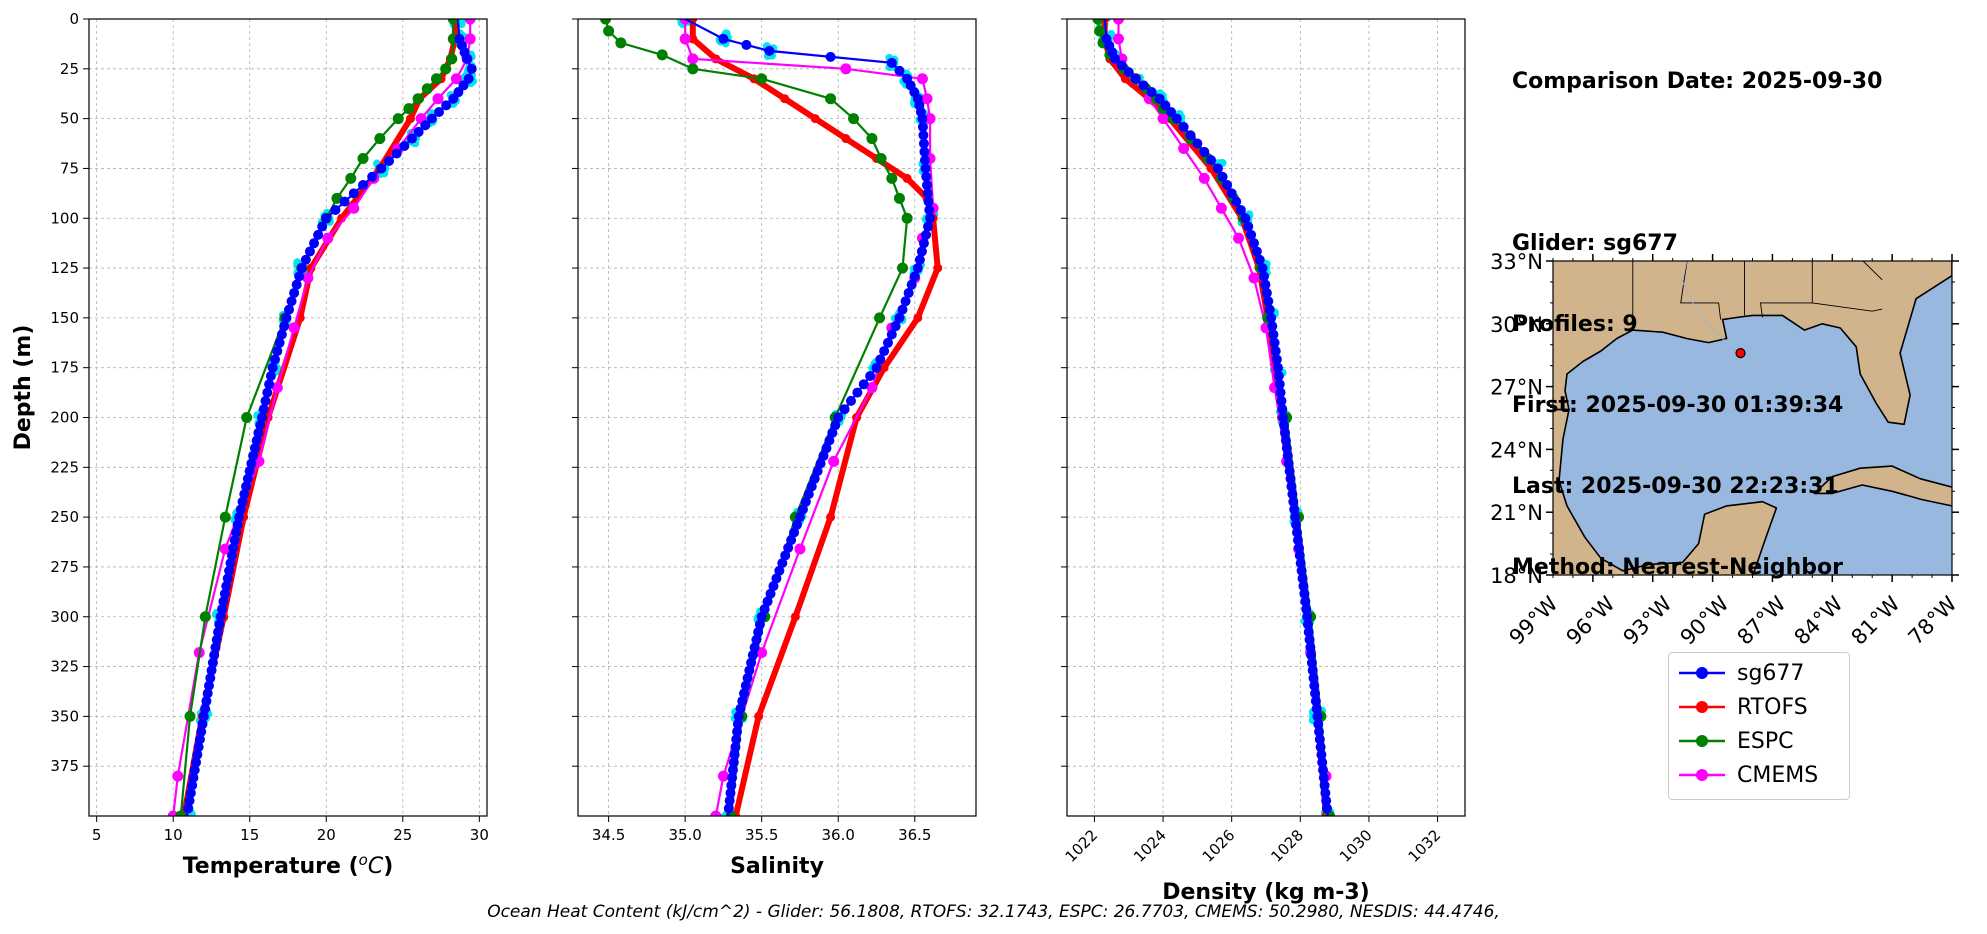 The width and height of the screenshot is (1987, 934). What do you see at coordinates (64, 218) in the screenshot?
I see `ytick-label: 100` at bounding box center [64, 218].